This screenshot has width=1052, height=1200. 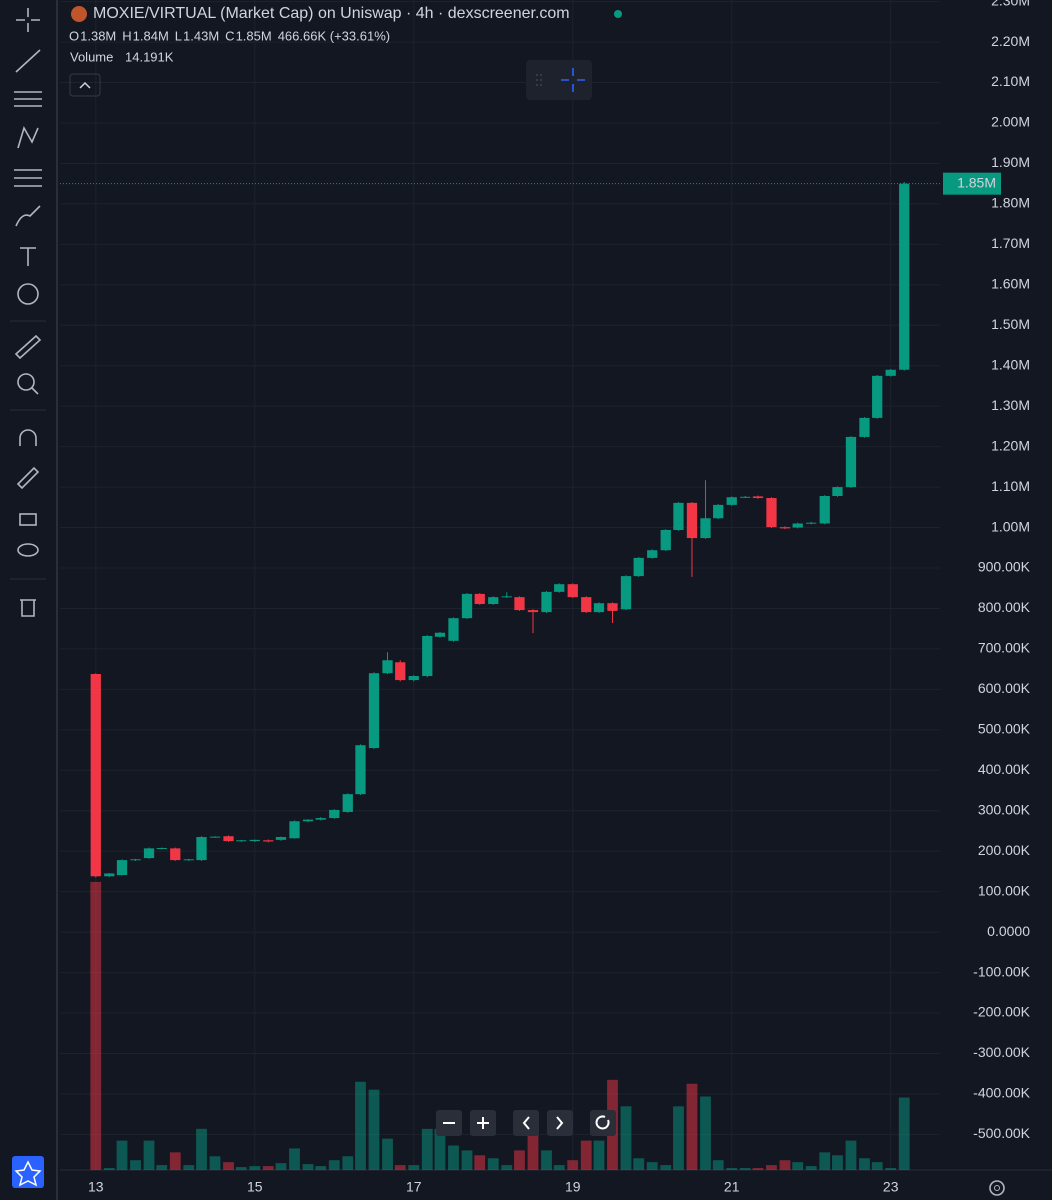 What do you see at coordinates (1001, 1012) in the screenshot?
I see `y-tick-label: -200.00K` at bounding box center [1001, 1012].